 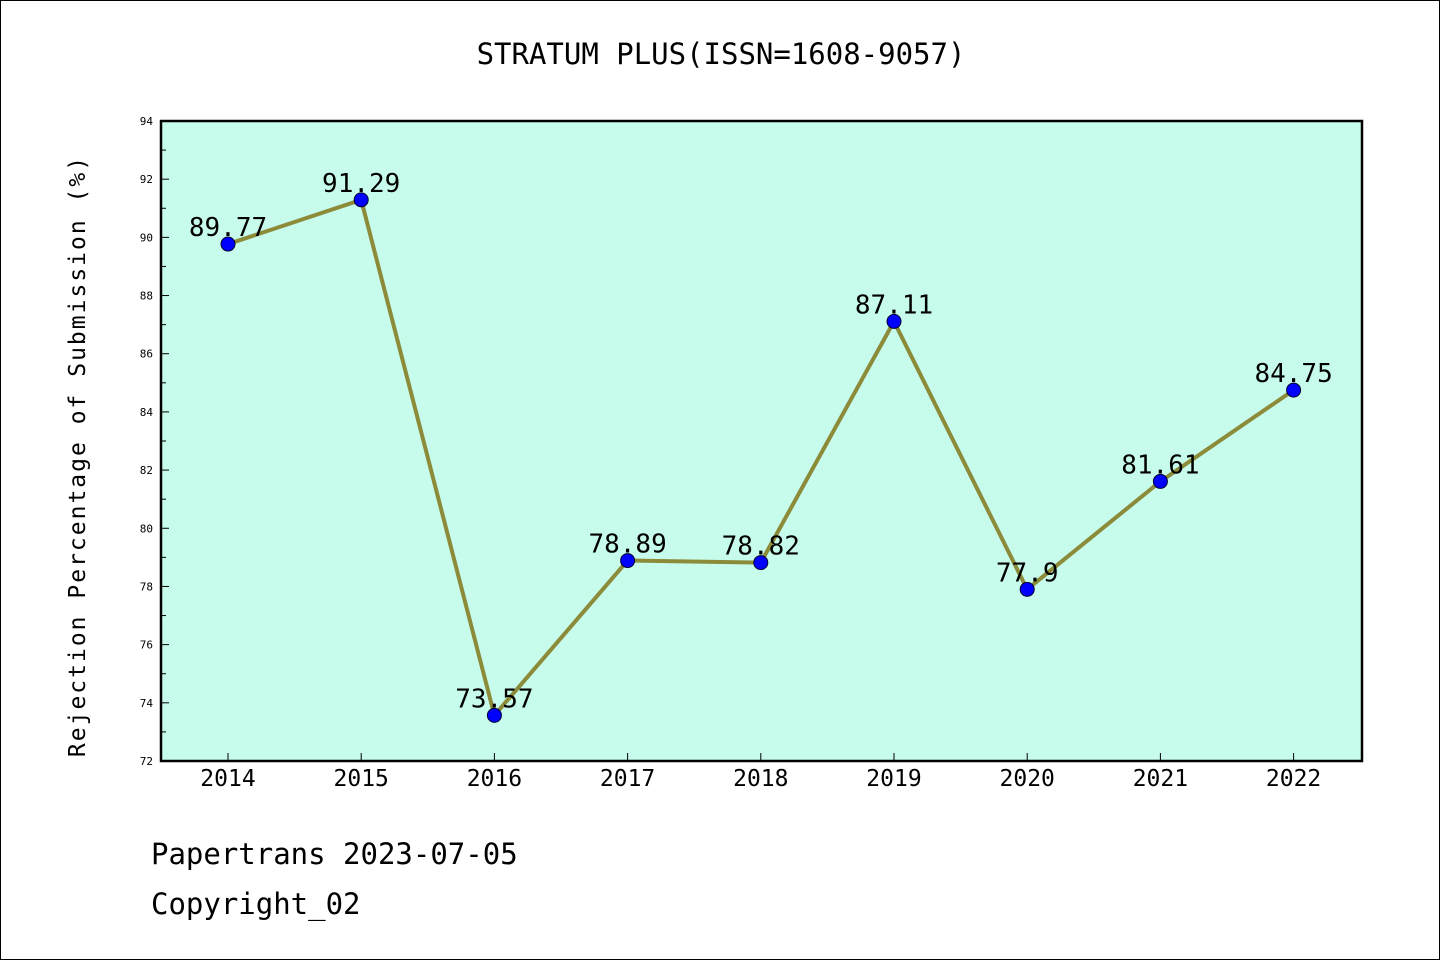 I want to click on x-tick-label: 2018, so click(x=760, y=779).